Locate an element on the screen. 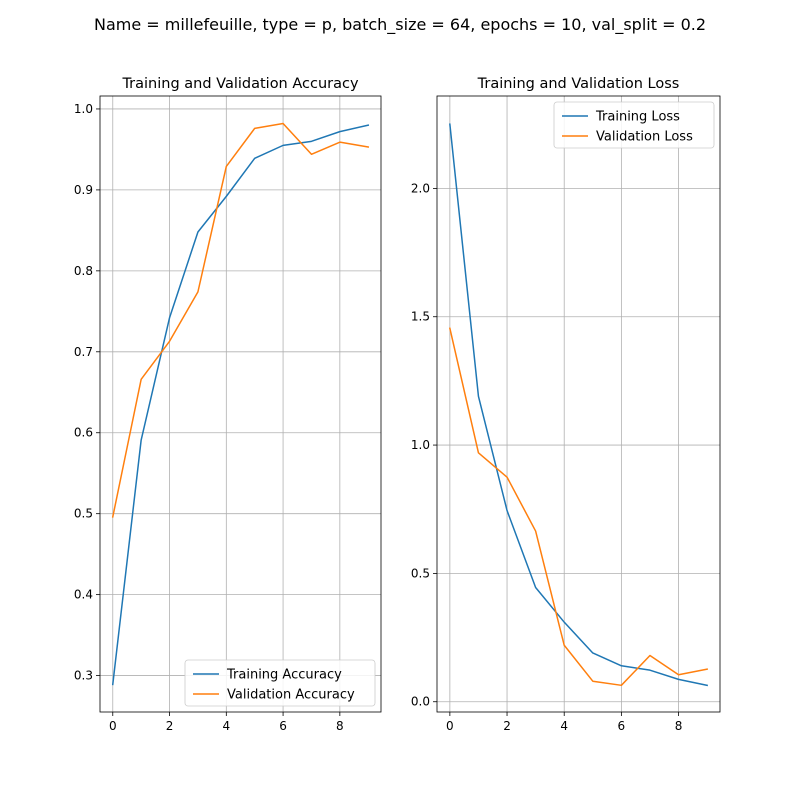  loss-series-validation-line is located at coordinates (578, 507).